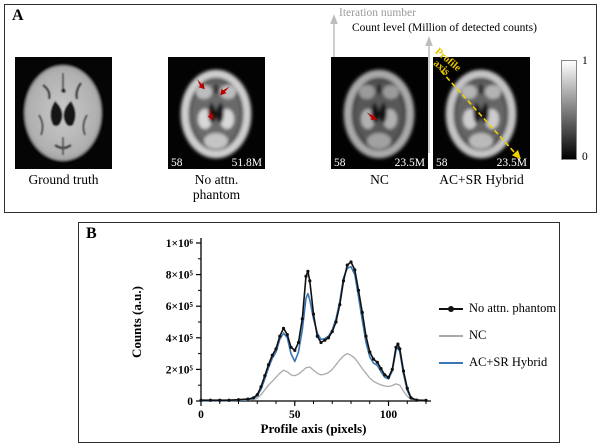 The image size is (602, 447). Describe the element at coordinates (389, 415) in the screenshot. I see `x-tick-label: 100` at that location.